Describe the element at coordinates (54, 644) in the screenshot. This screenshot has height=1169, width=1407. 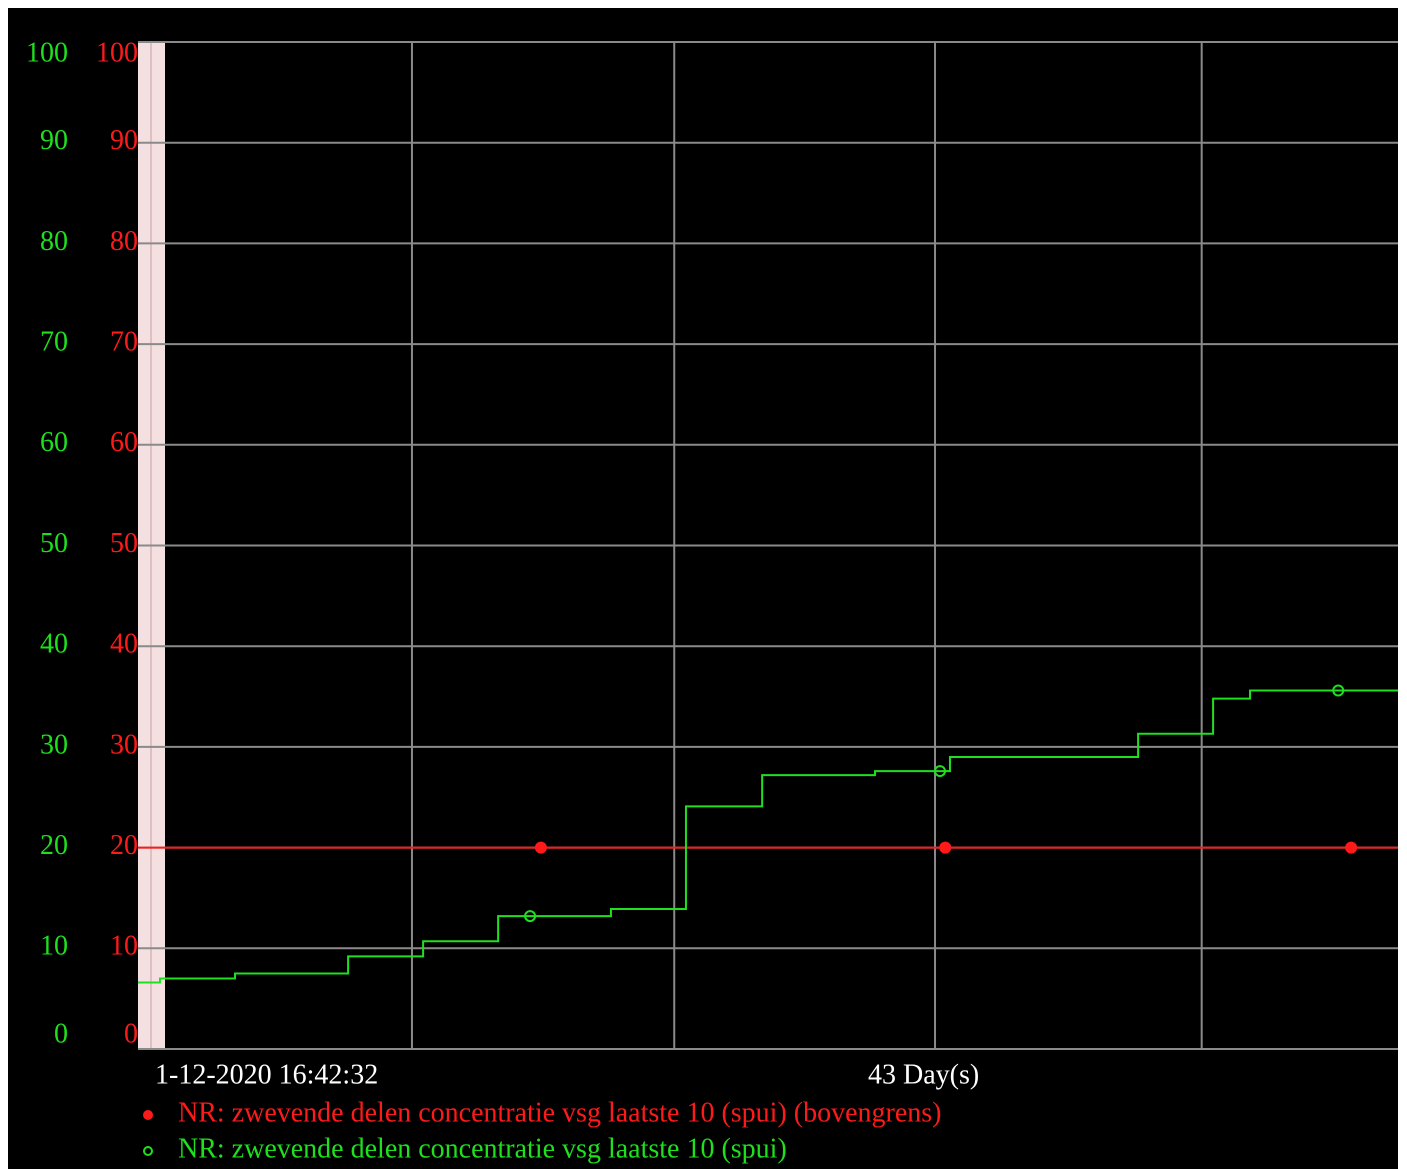
I see `y-tick-label: 40` at that location.